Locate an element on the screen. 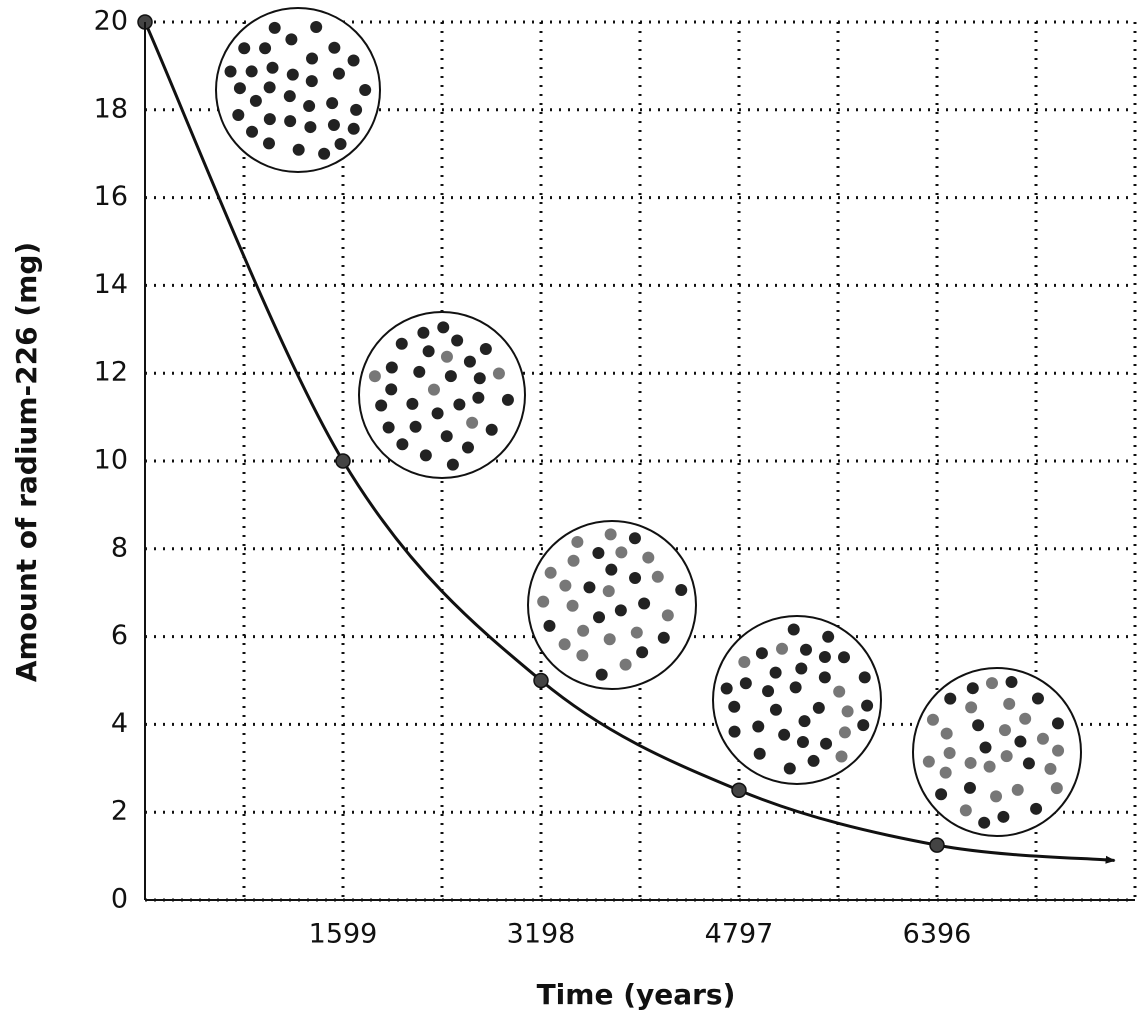 This screenshot has width=1141, height=1020. x-tick-label: 1599 is located at coordinates (343, 934).